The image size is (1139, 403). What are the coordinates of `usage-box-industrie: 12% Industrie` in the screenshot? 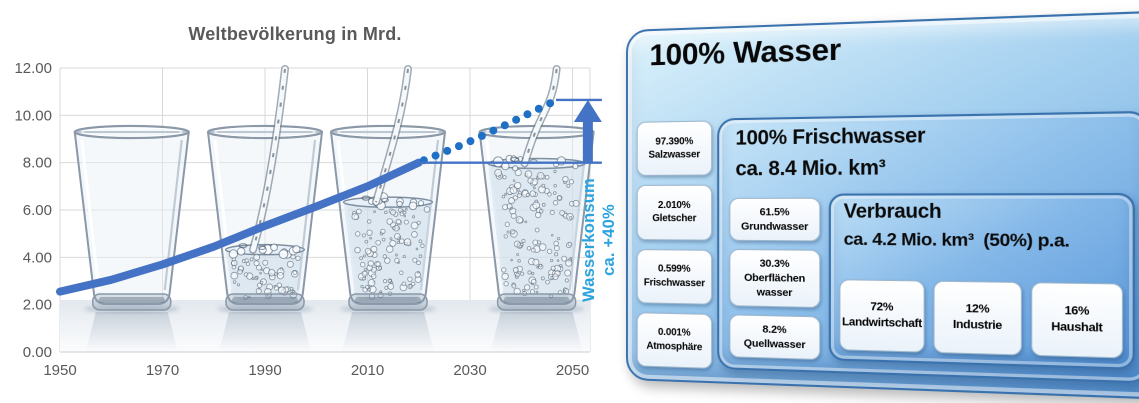 It's located at (977, 318).